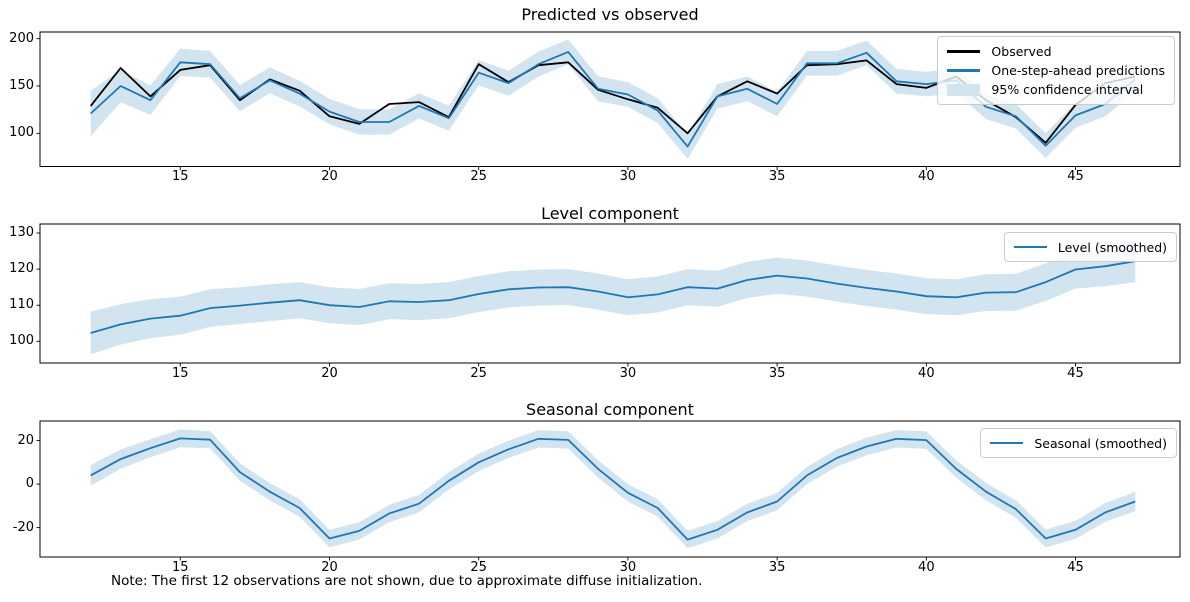 The width and height of the screenshot is (1190, 602). What do you see at coordinates (964, 89) in the screenshot?
I see `confidence-band-swatch` at bounding box center [964, 89].